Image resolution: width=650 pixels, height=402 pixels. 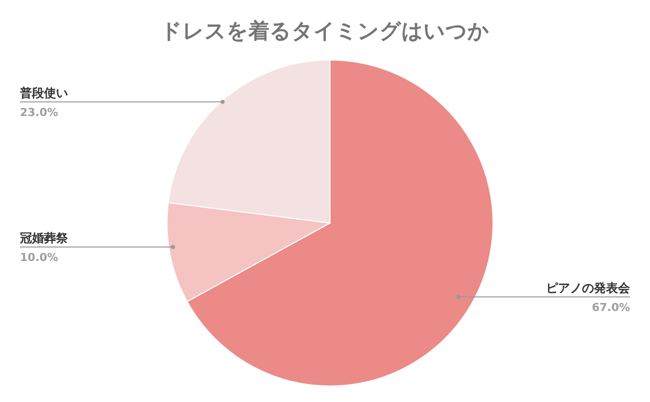 What do you see at coordinates (588, 287) in the screenshot?
I see `slice-label: ピアノの発表会` at bounding box center [588, 287].